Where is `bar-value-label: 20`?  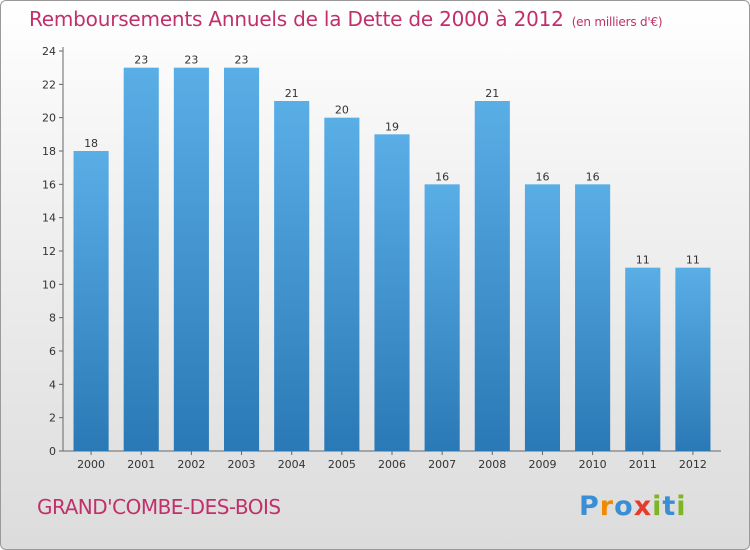 bar-value-label: 20 is located at coordinates (342, 110).